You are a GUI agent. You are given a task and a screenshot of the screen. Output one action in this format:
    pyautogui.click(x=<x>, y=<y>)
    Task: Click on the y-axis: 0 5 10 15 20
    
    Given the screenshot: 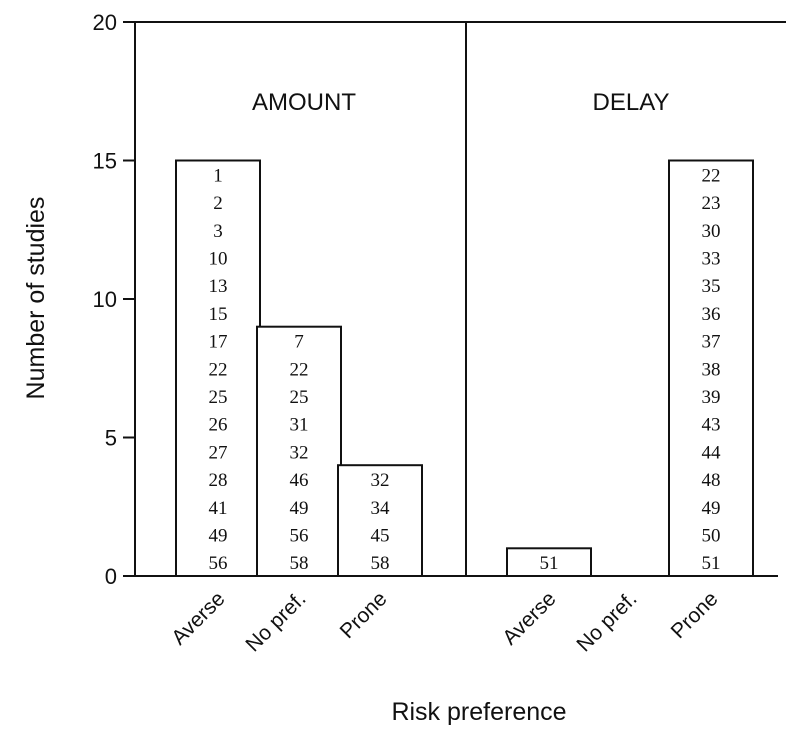 What is the action you would take?
    pyautogui.click(x=114, y=299)
    